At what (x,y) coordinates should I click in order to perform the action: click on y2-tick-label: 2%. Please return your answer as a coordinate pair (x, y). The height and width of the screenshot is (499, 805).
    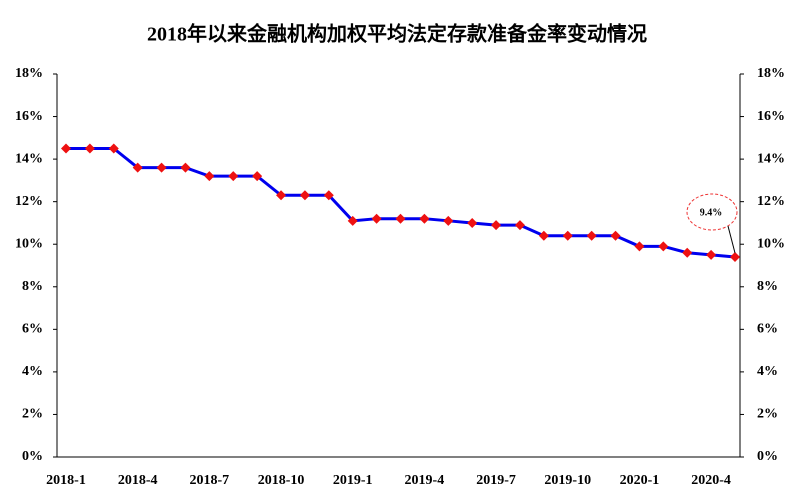
    Looking at the image, I should click on (767, 414).